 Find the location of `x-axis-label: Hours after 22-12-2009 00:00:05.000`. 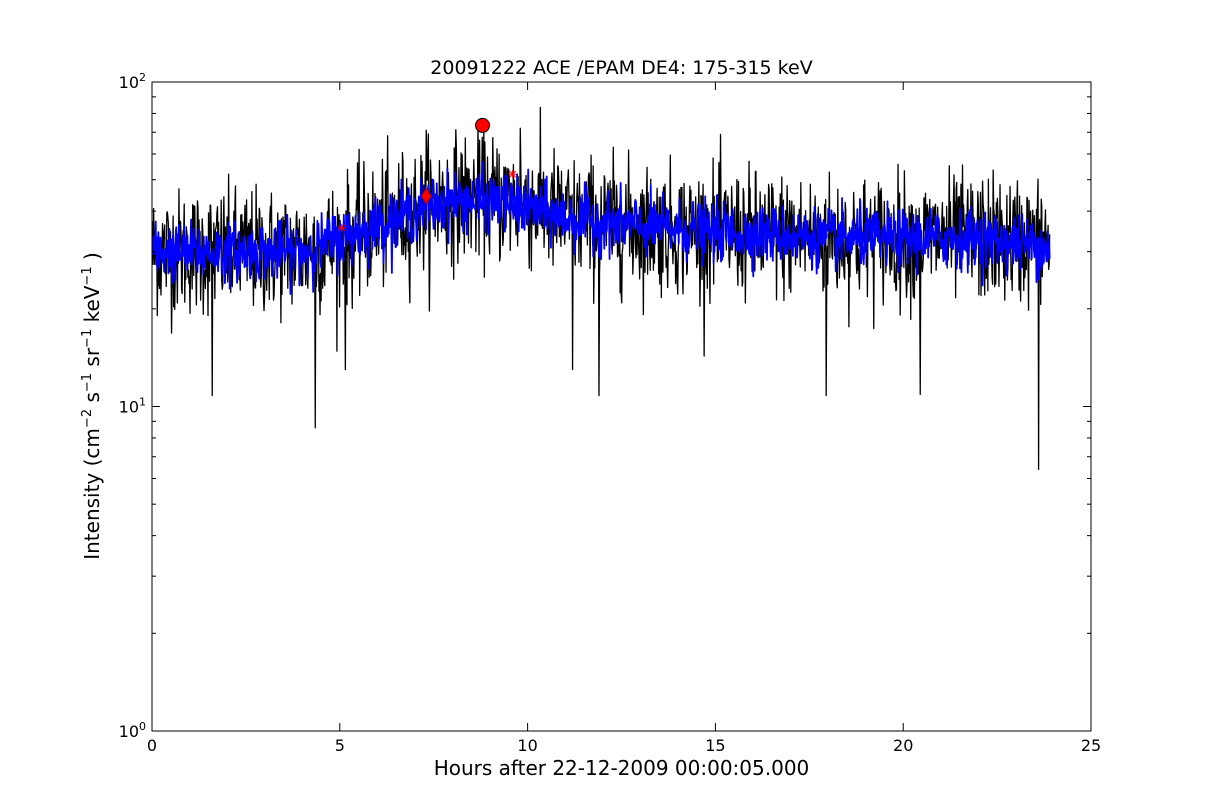

x-axis-label: Hours after 22-12-2009 00:00:05.000 is located at coordinates (622, 768).